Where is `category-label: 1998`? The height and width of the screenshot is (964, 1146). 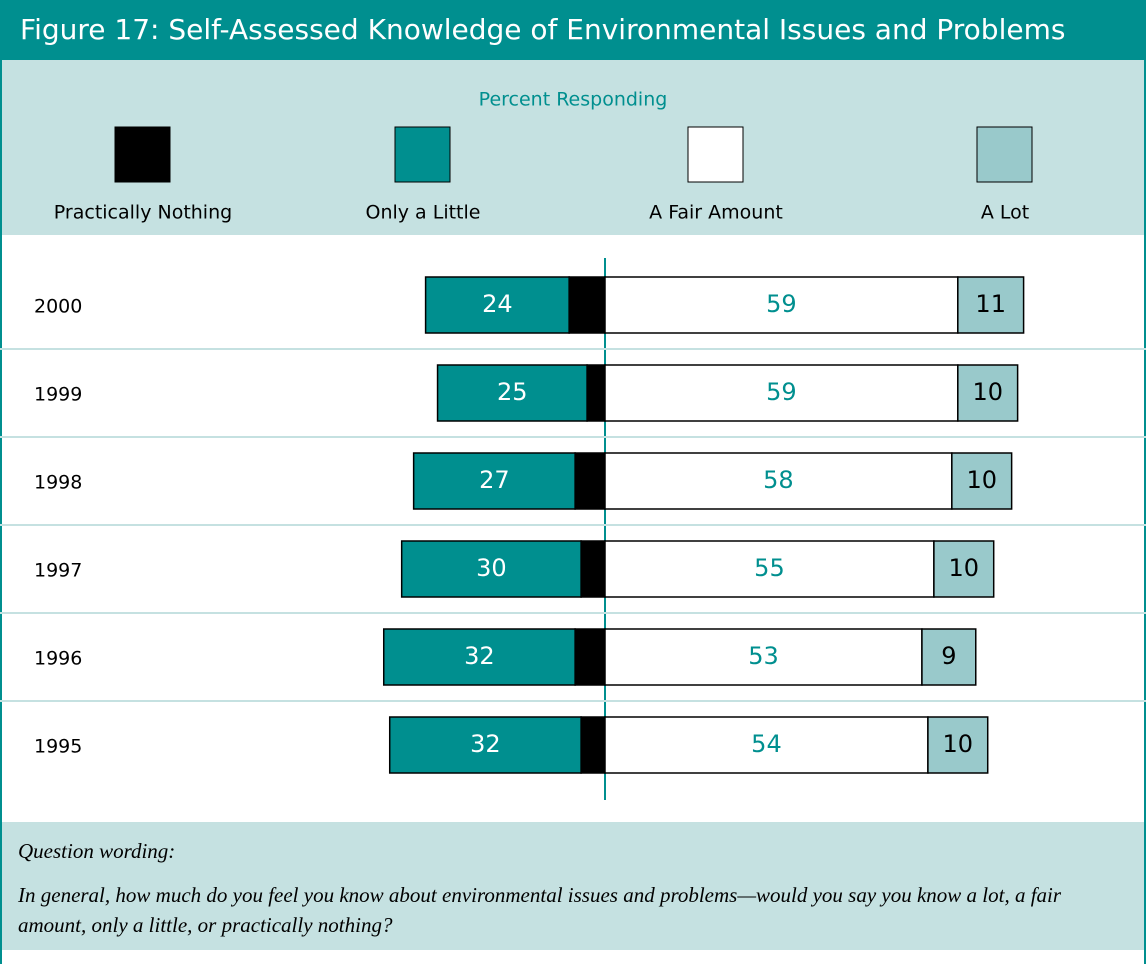
category-label: 1998 is located at coordinates (58, 483).